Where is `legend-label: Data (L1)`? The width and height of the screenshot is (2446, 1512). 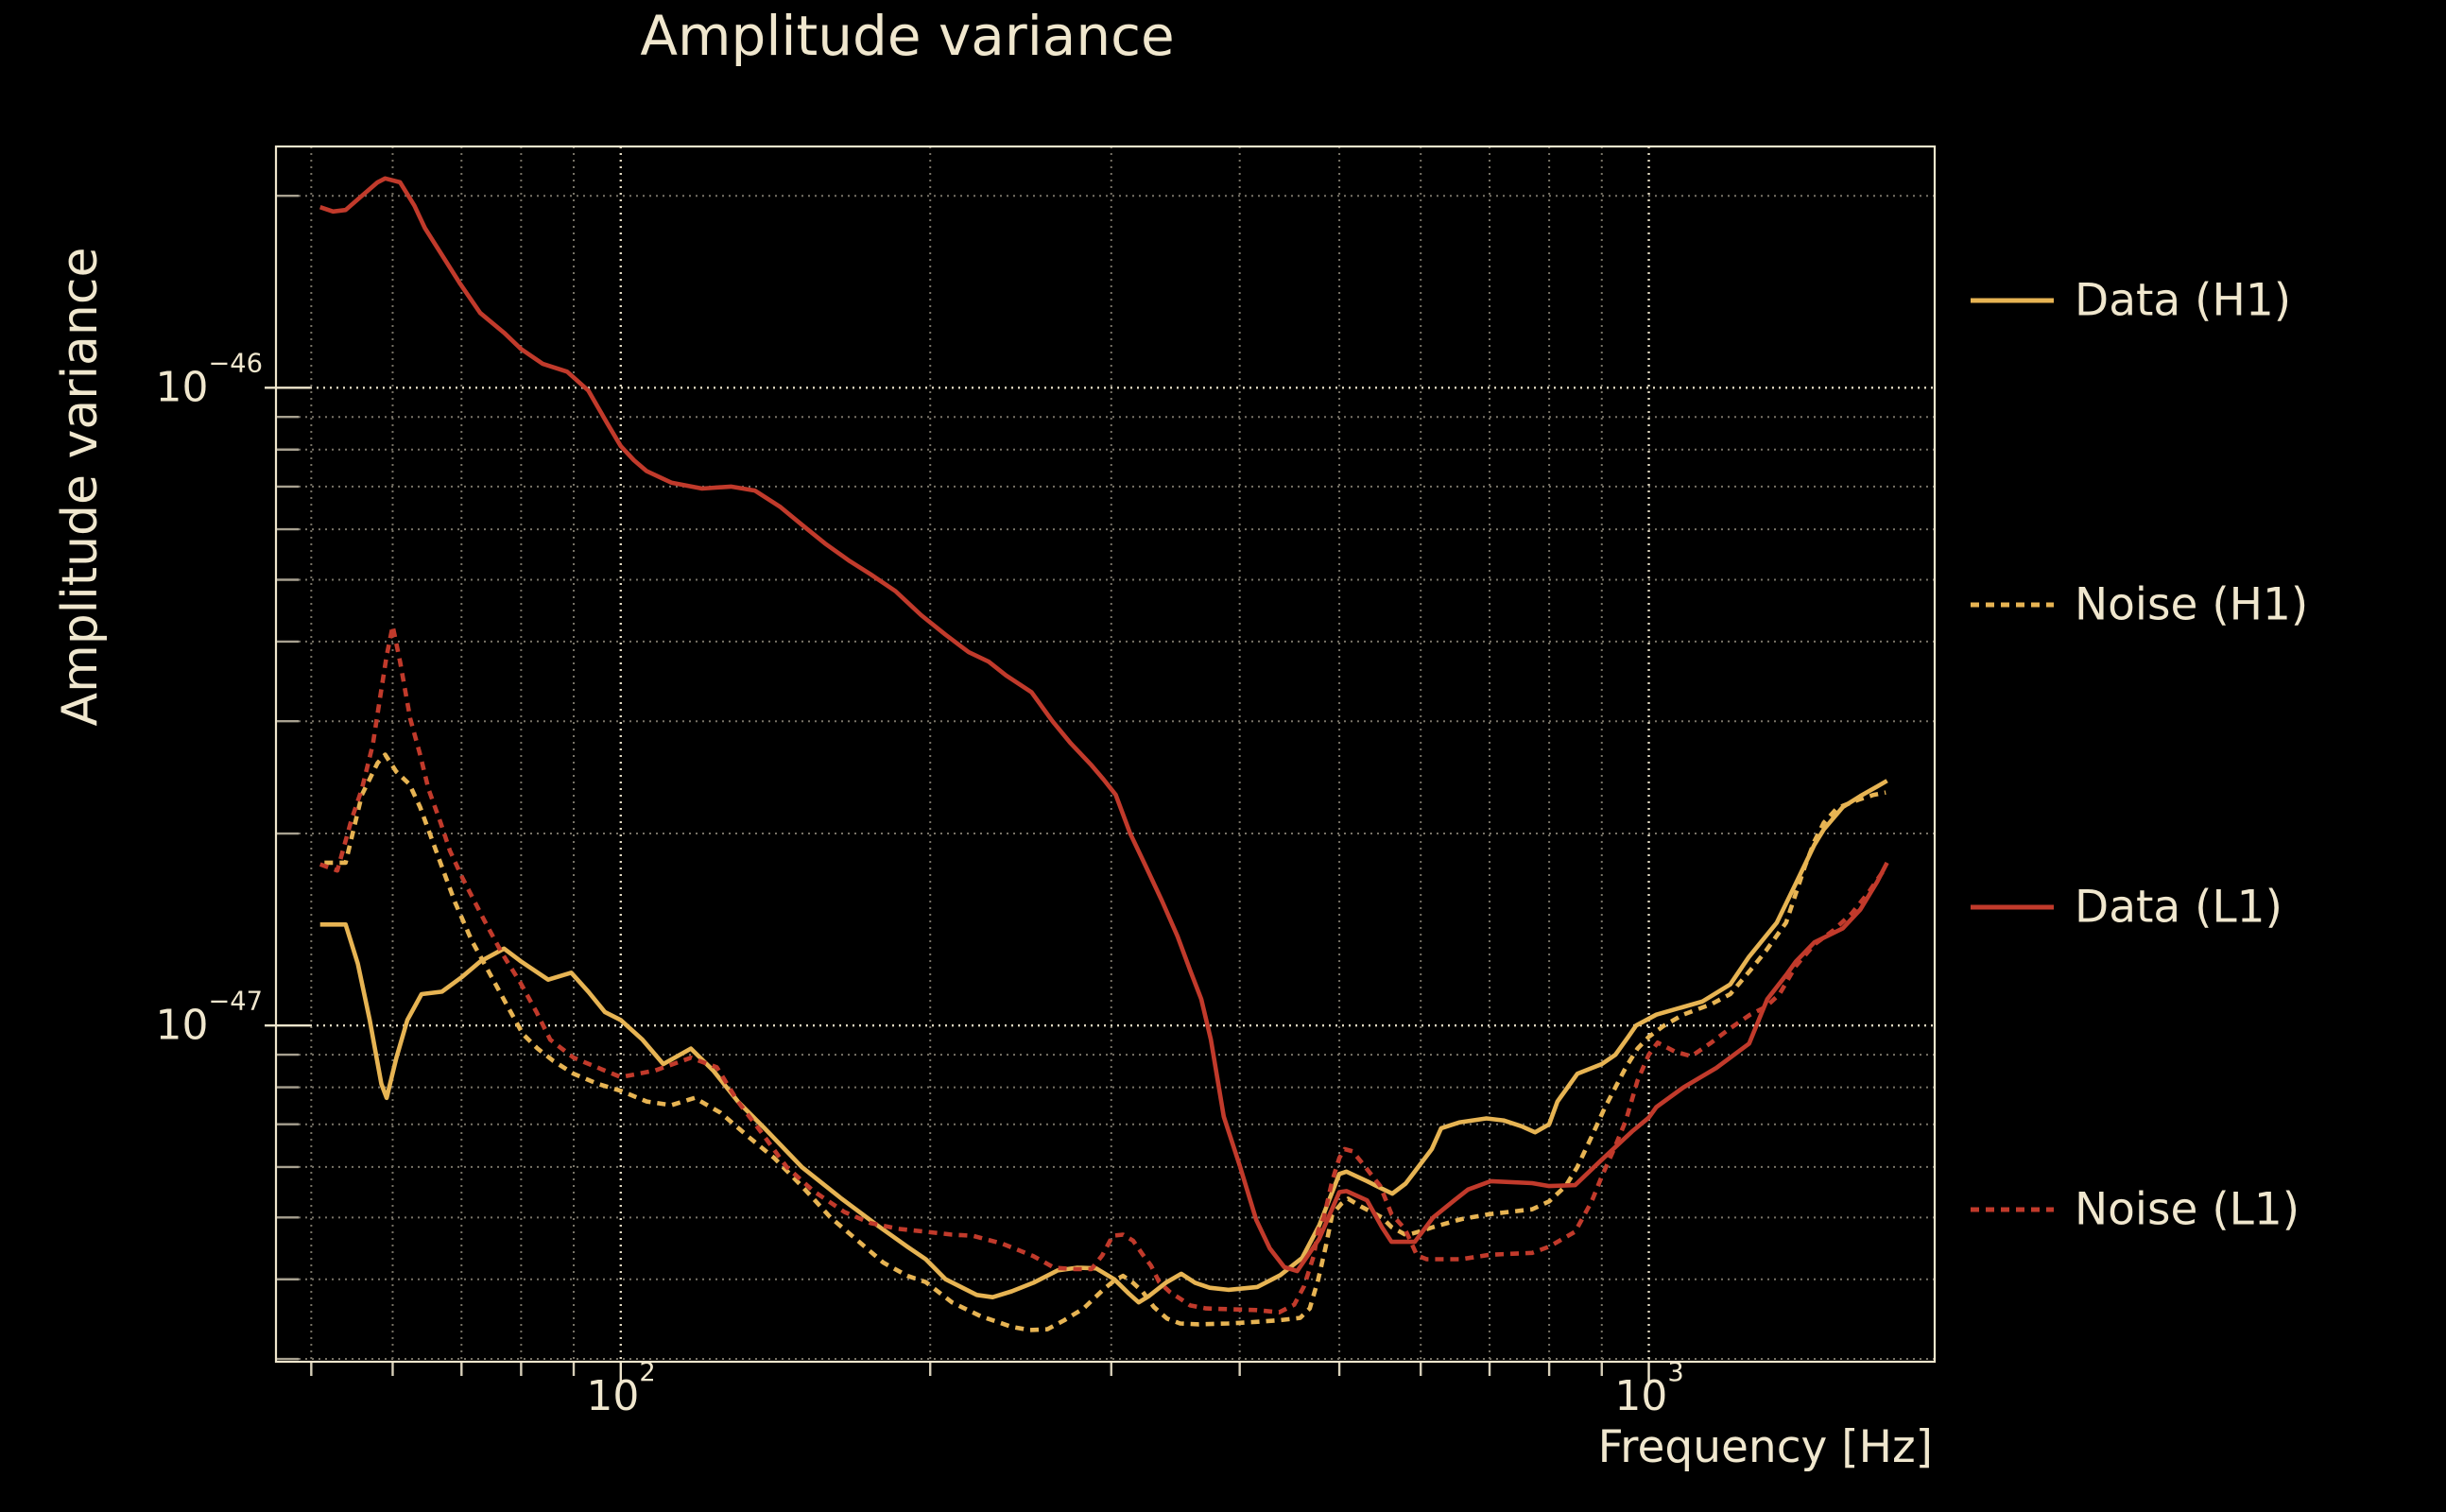 legend-label: Data (L1) is located at coordinates (2178, 907).